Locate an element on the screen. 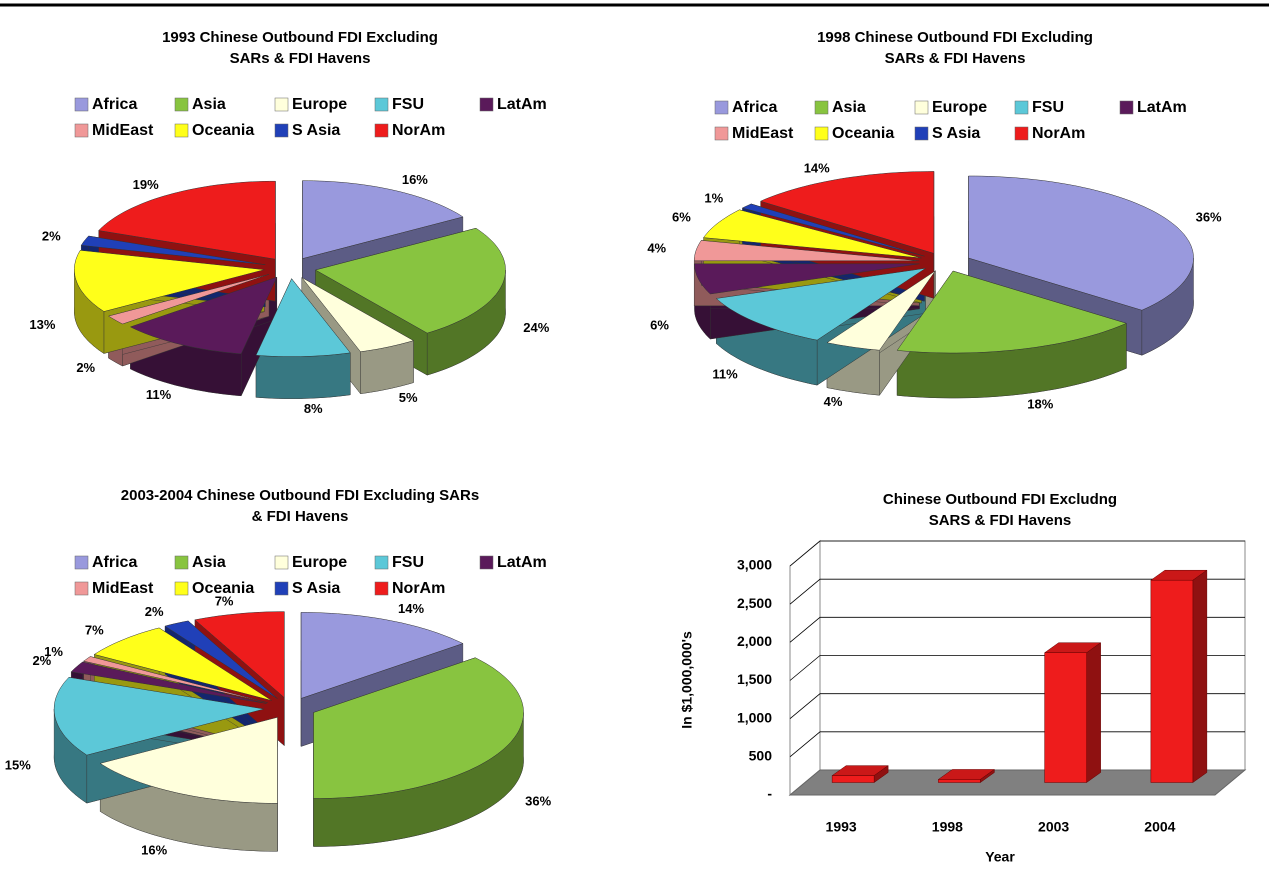 The image size is (1269, 888). y-tick-label: 500 is located at coordinates (761, 756).